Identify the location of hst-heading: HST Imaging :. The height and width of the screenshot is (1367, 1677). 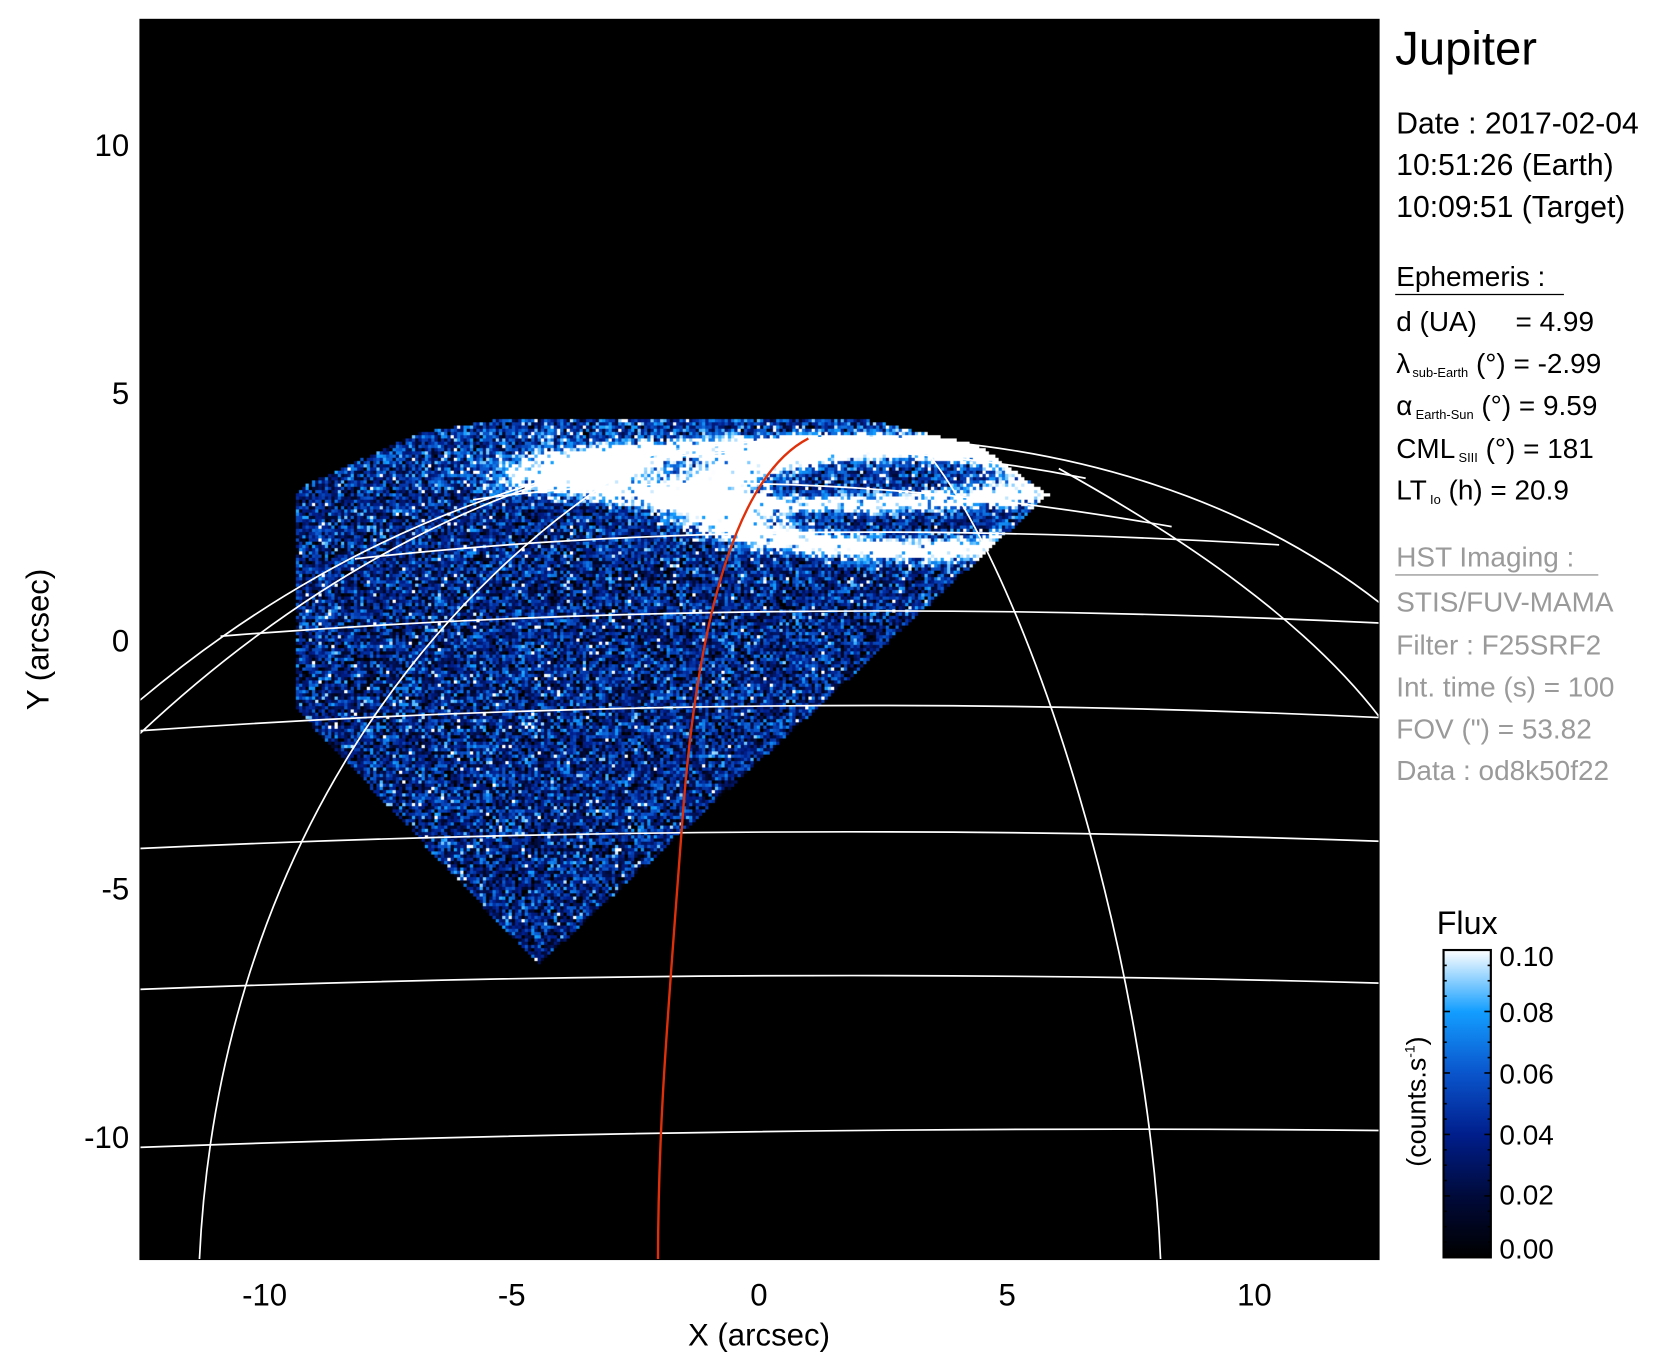
(1485, 556).